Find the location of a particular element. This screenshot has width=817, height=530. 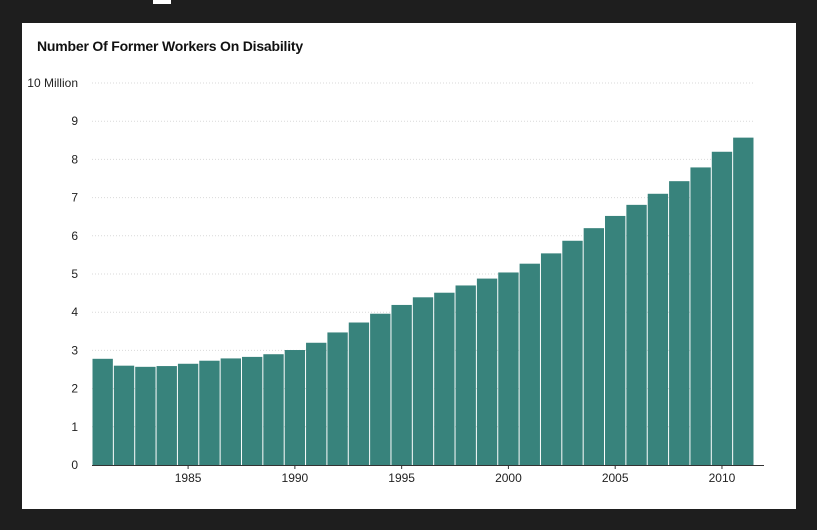

bar-1987 is located at coordinates (230, 411).